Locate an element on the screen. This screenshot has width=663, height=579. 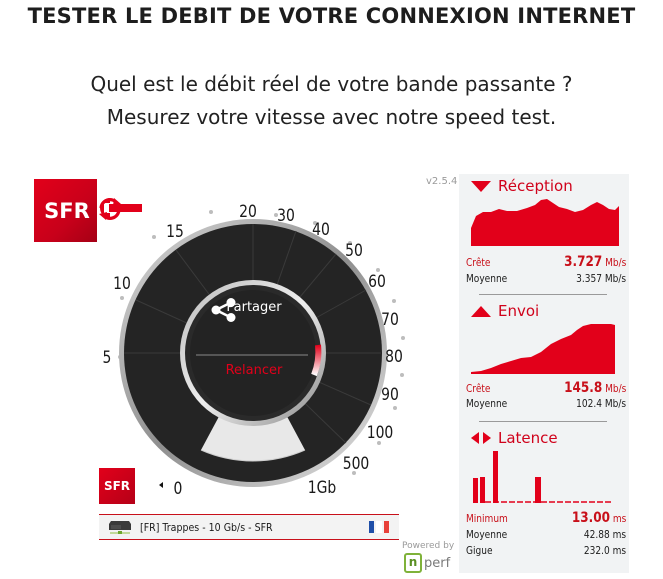
latency-jitter-row: Gigue 232.0 ms is located at coordinates (546, 551).